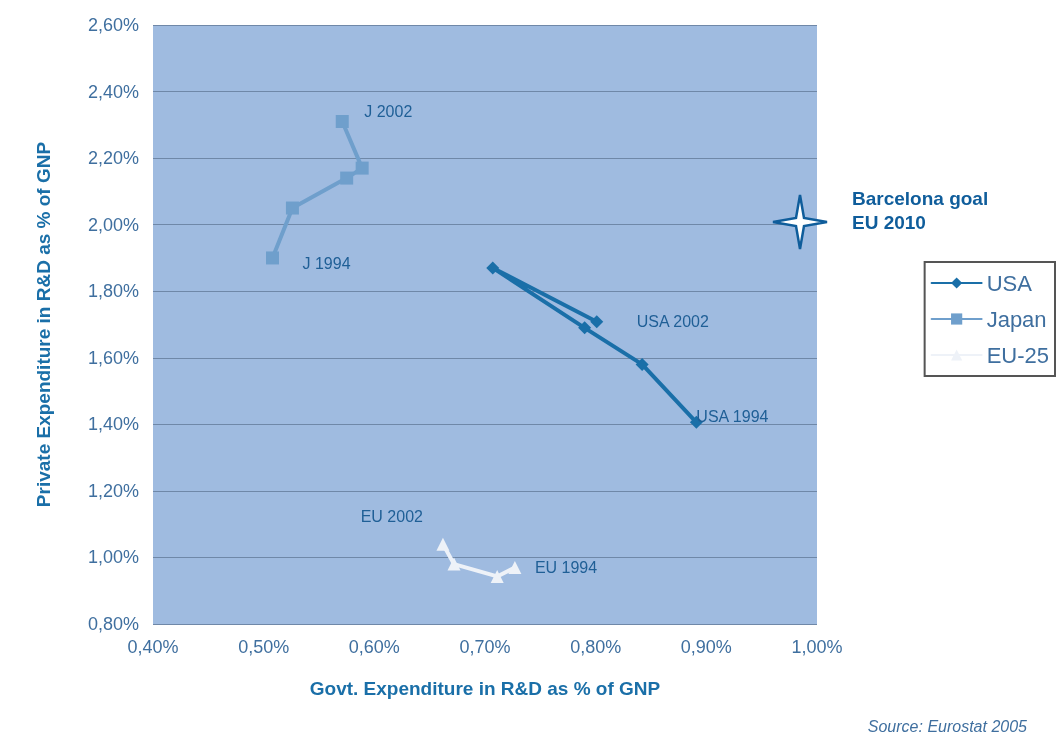 The width and height of the screenshot is (1057, 740). I want to click on x-tick-label: 0,50%, so click(264, 647).